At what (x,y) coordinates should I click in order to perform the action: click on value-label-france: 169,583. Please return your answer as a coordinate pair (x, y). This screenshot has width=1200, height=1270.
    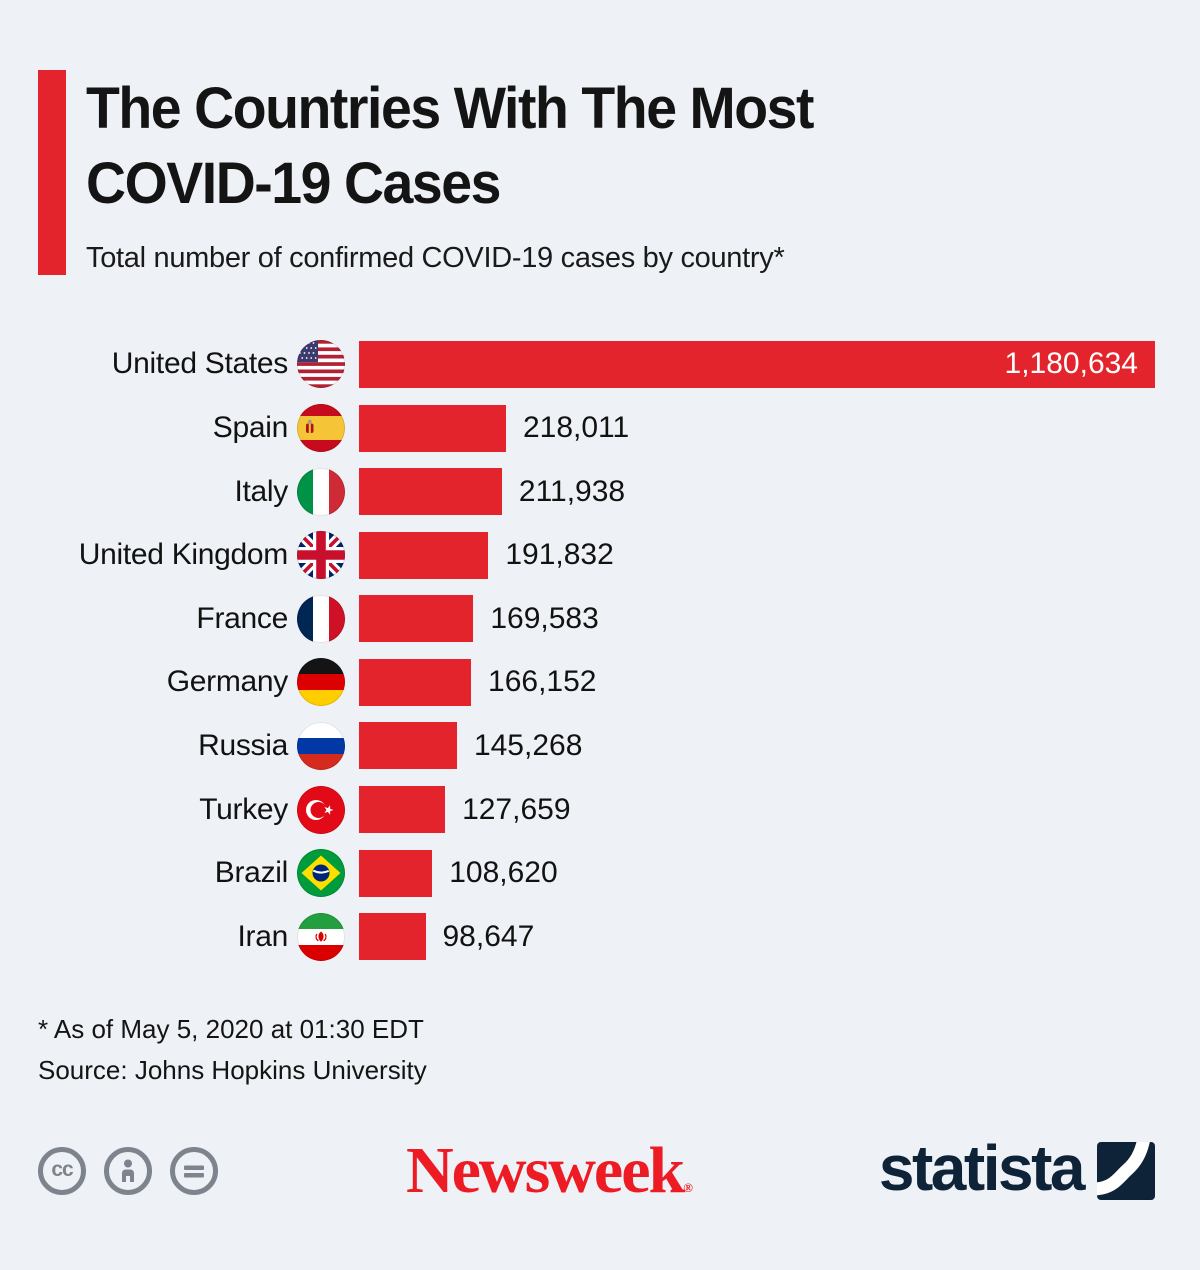
    Looking at the image, I should click on (544, 618).